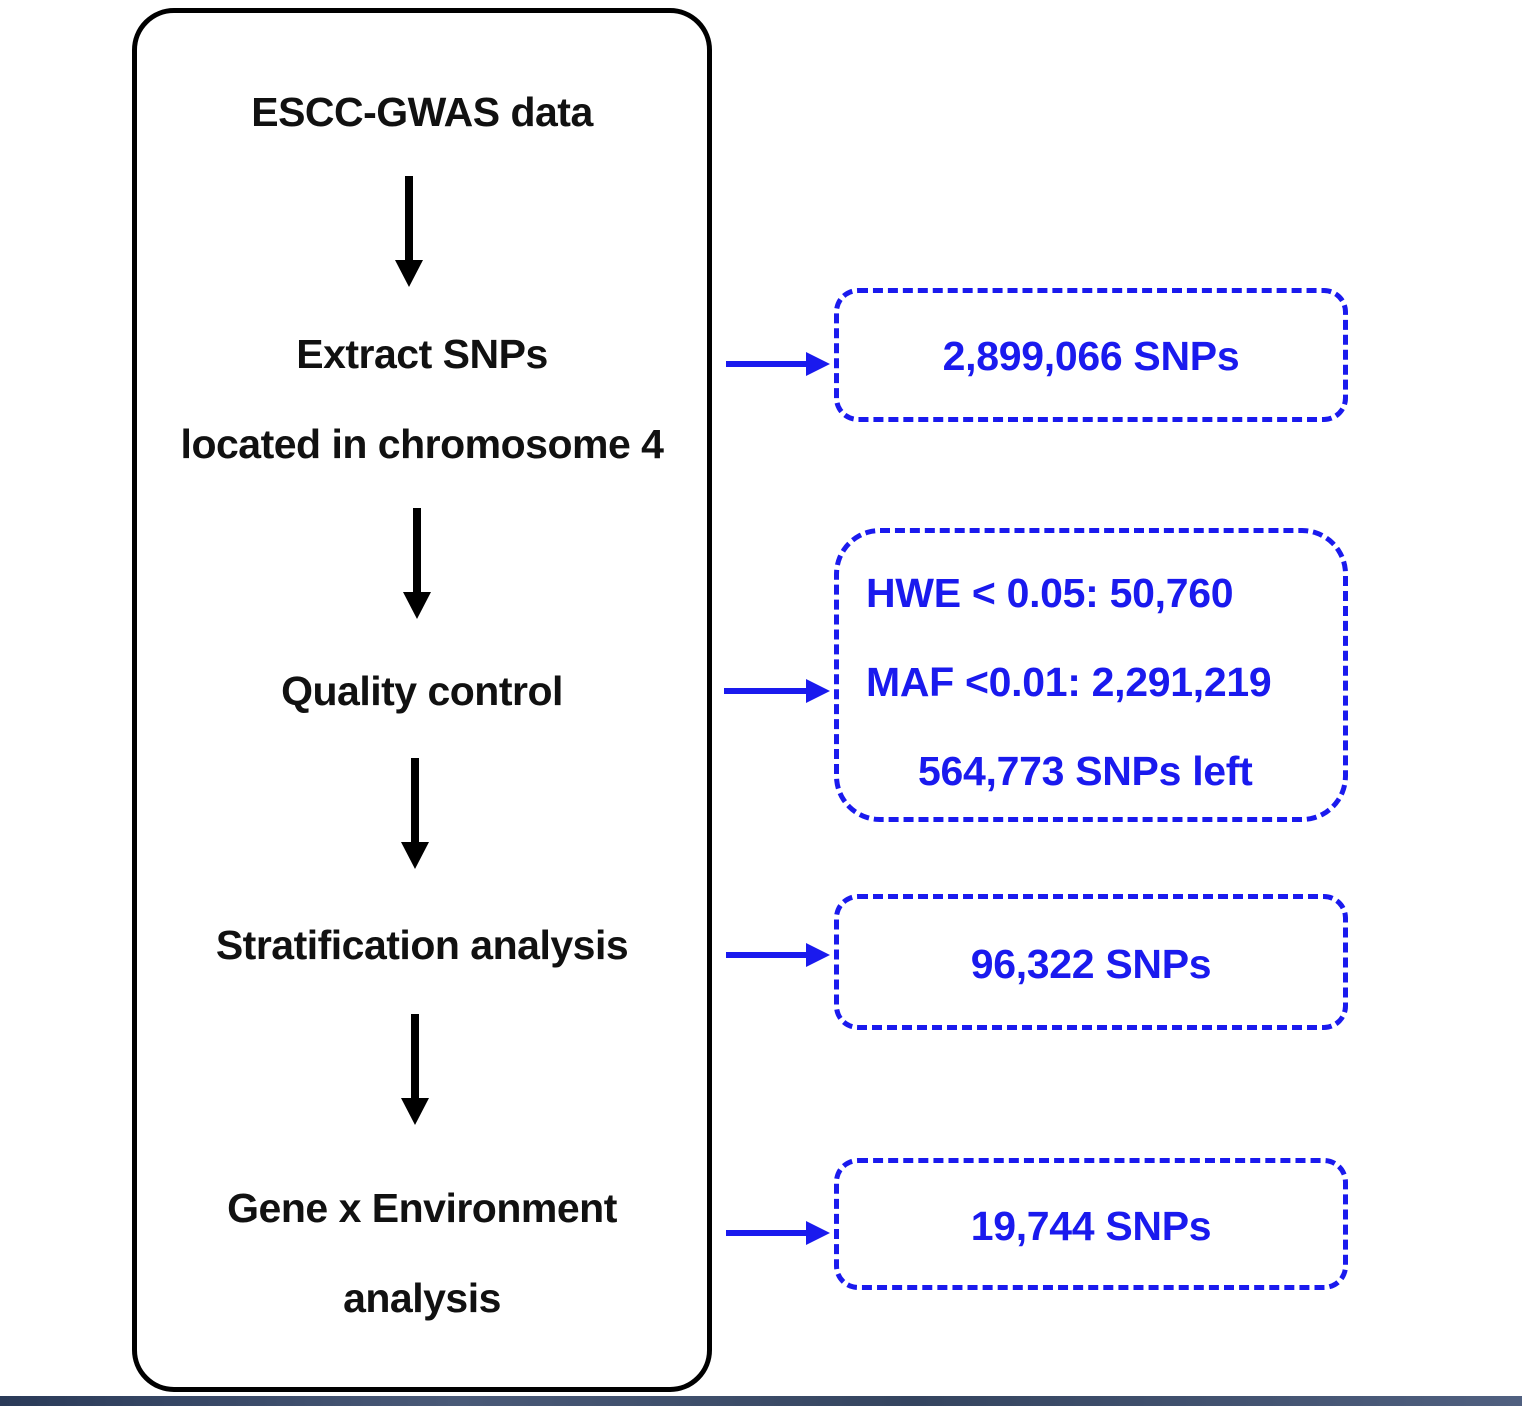  I want to click on result-box-stratification, so click(1091, 962).